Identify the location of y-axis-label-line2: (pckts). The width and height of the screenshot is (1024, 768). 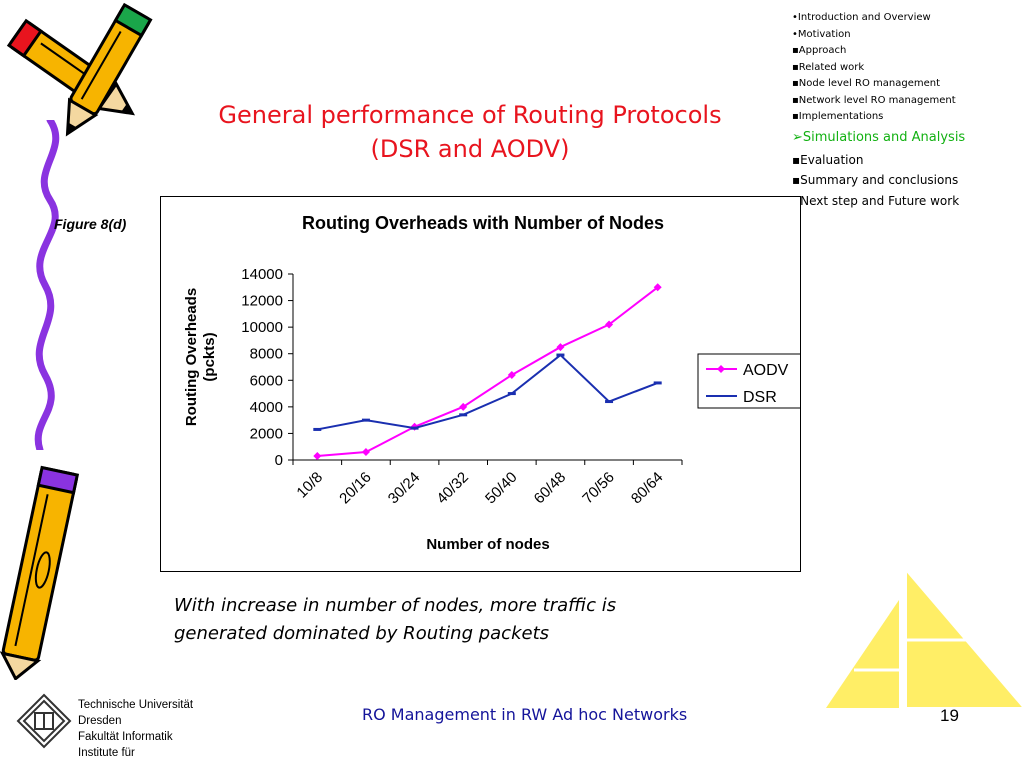
(209, 356).